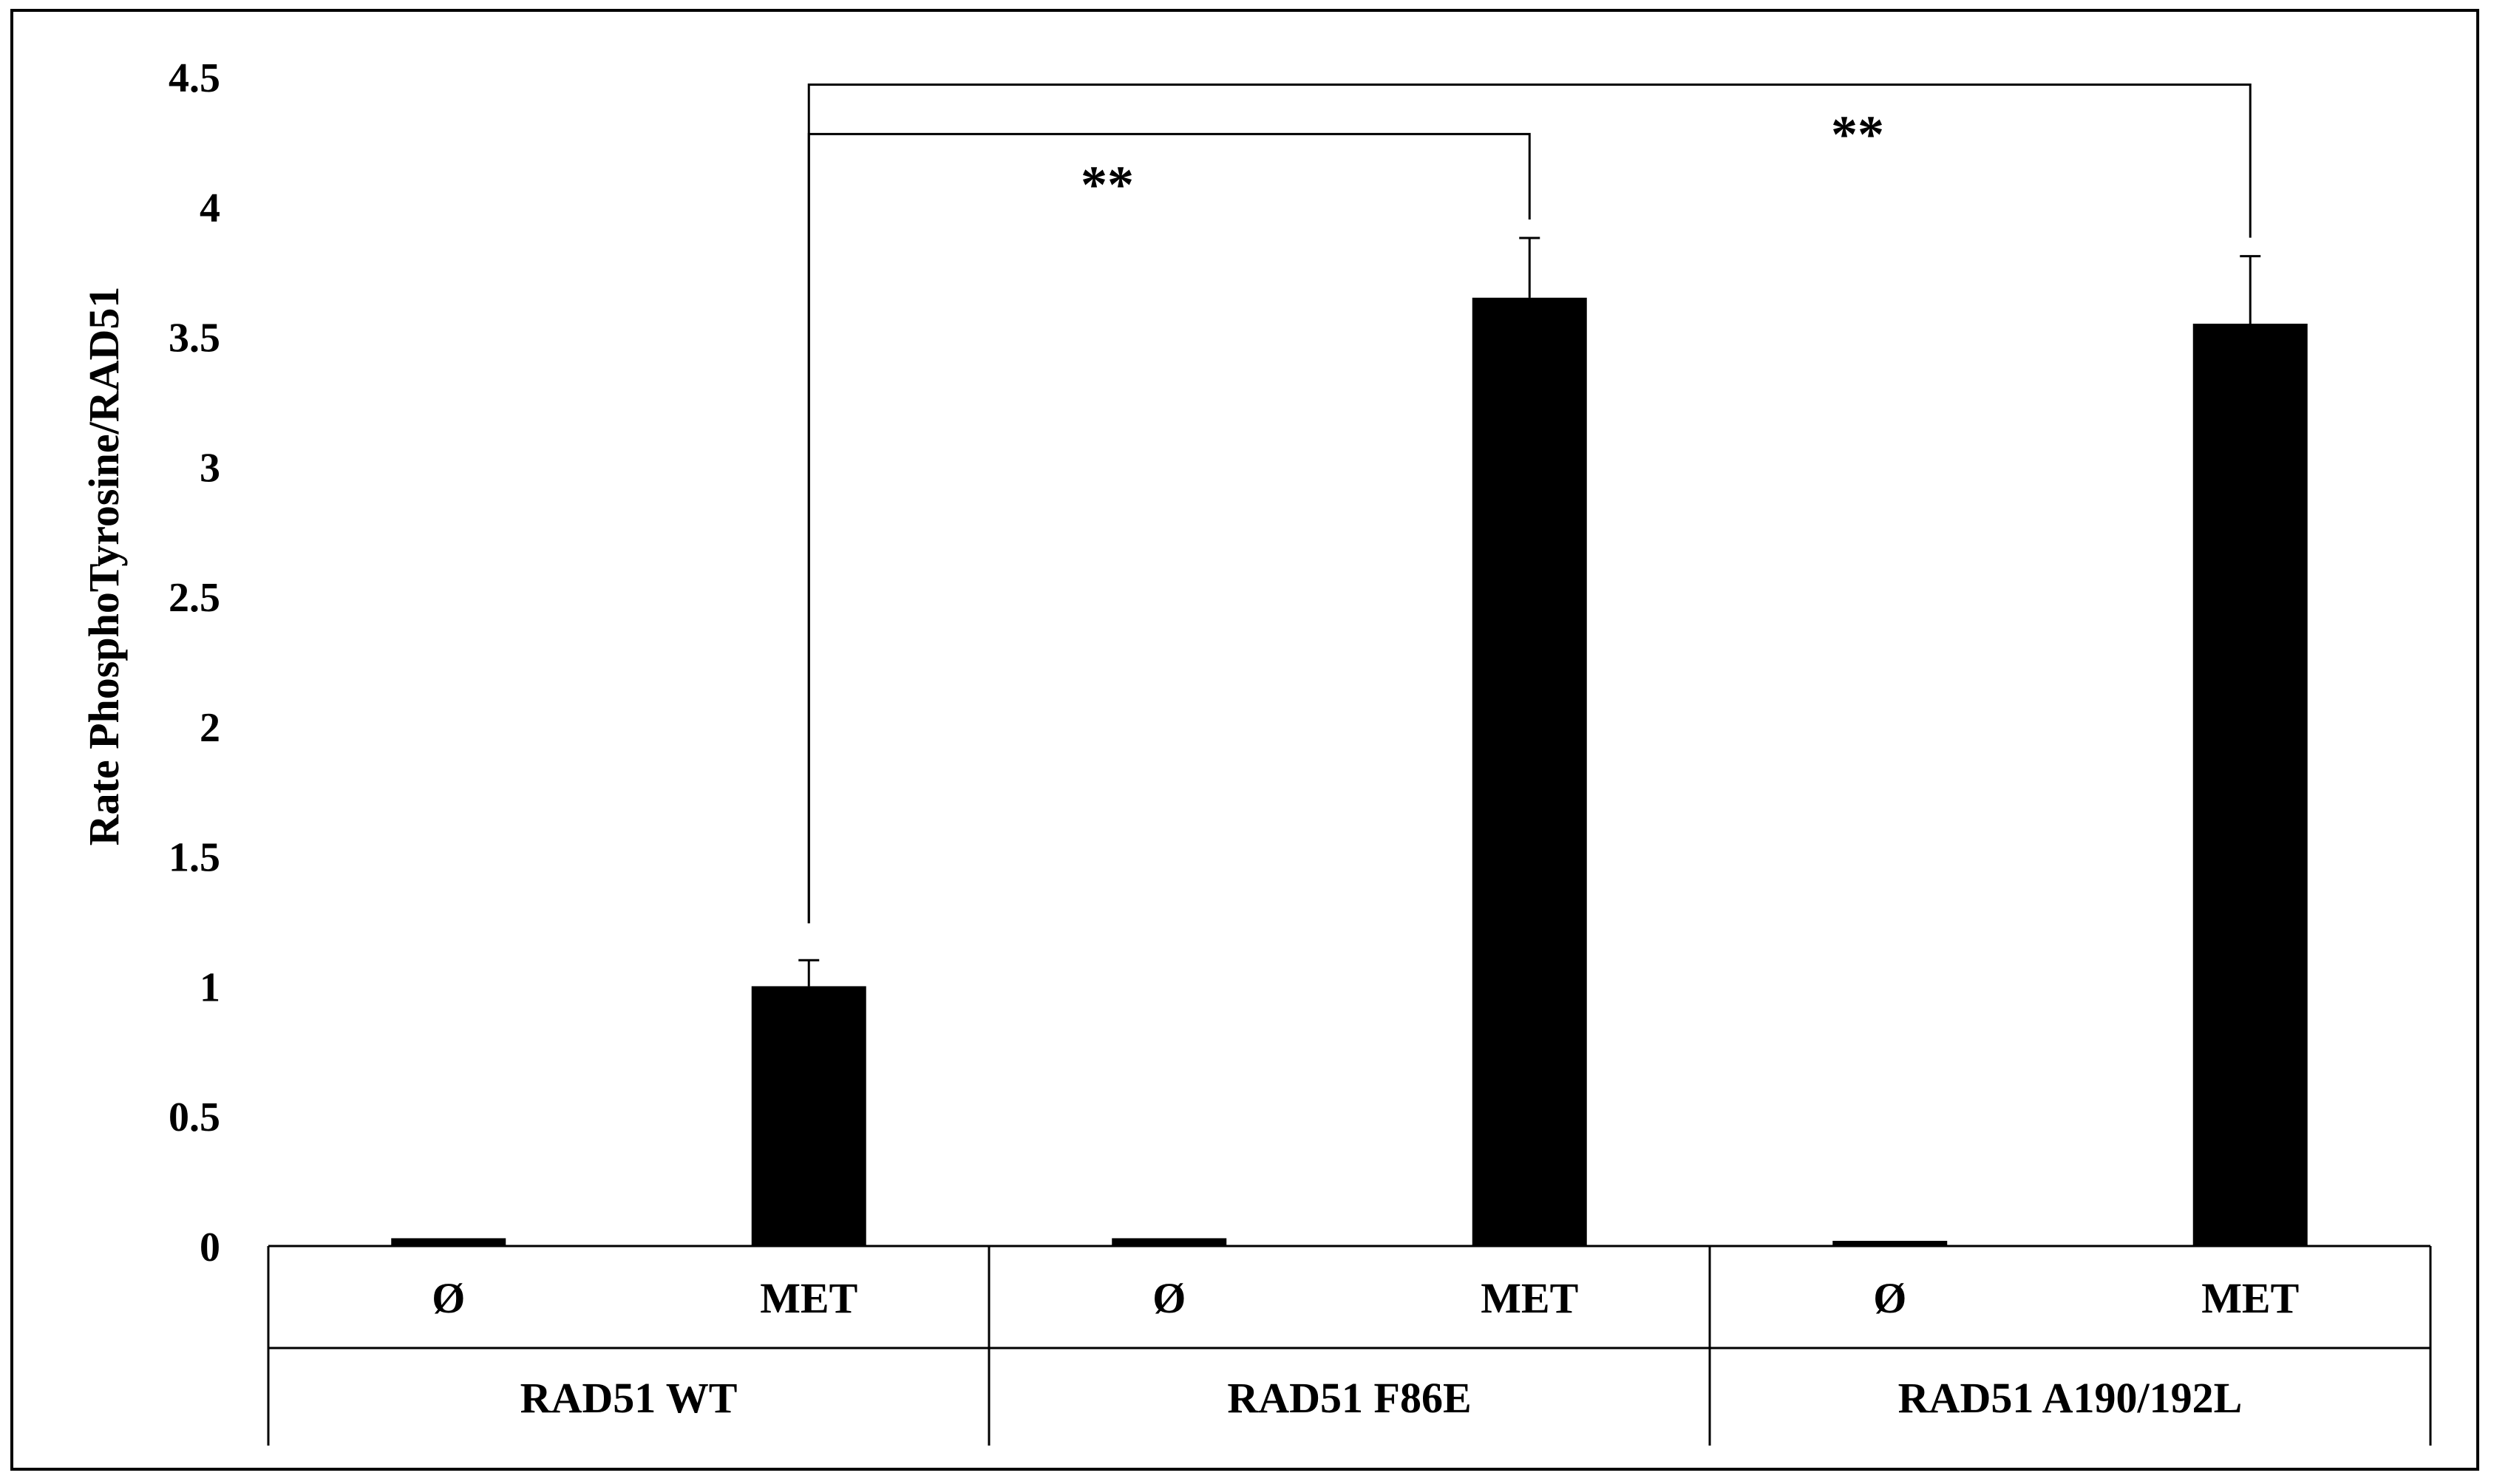 Image resolution: width=2494 pixels, height=1484 pixels. Describe the element at coordinates (629, 1398) in the screenshot. I see `group-label: RAD51 WT` at that location.